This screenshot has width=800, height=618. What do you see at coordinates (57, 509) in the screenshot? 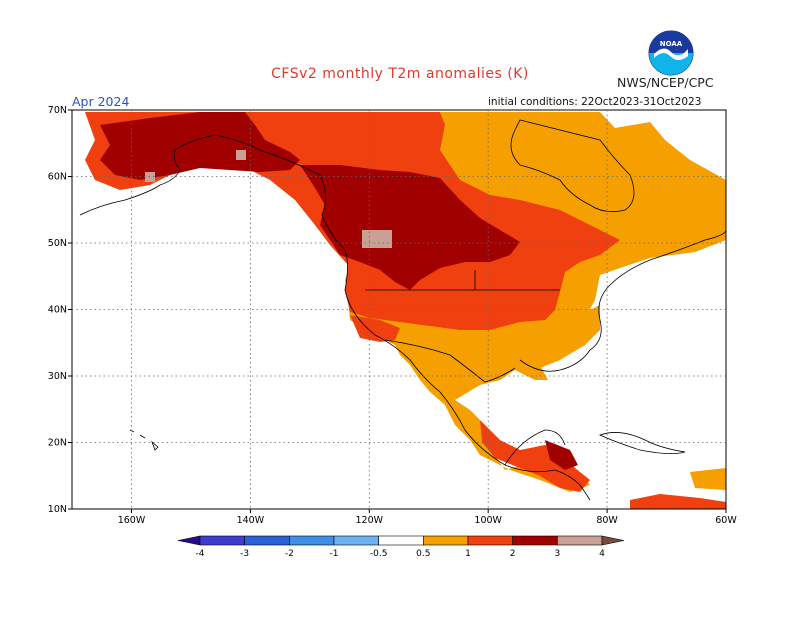
I see `lat-tick-label: 10N` at bounding box center [57, 509].